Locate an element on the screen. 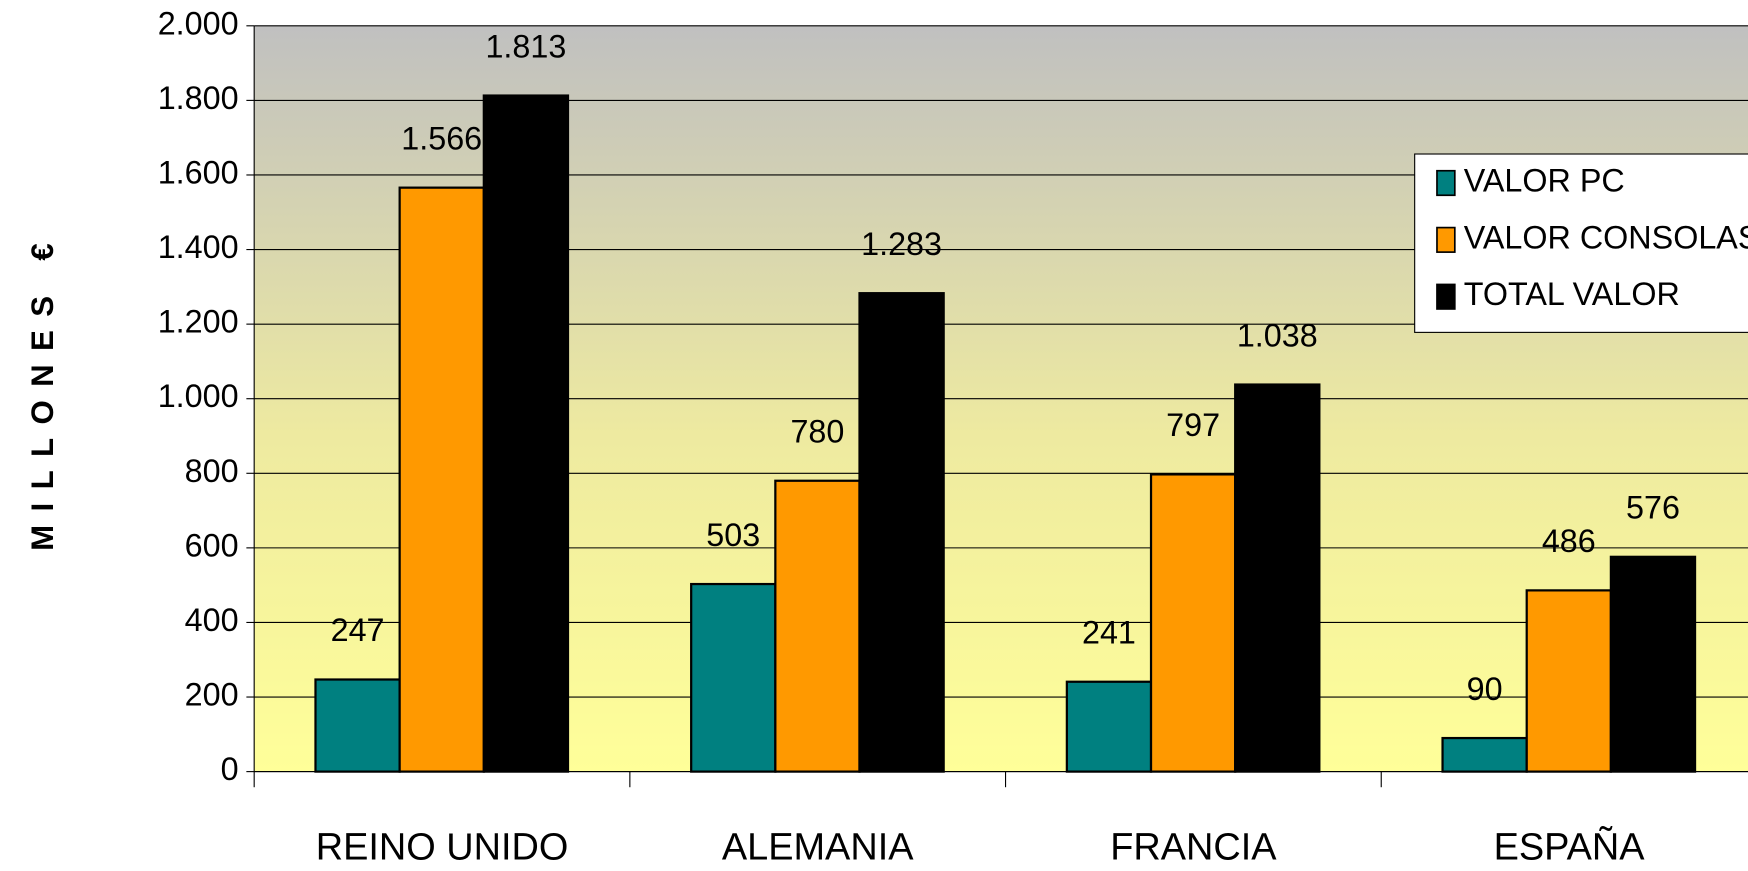  x-tick-label: ALEMANIA is located at coordinates (818, 848).